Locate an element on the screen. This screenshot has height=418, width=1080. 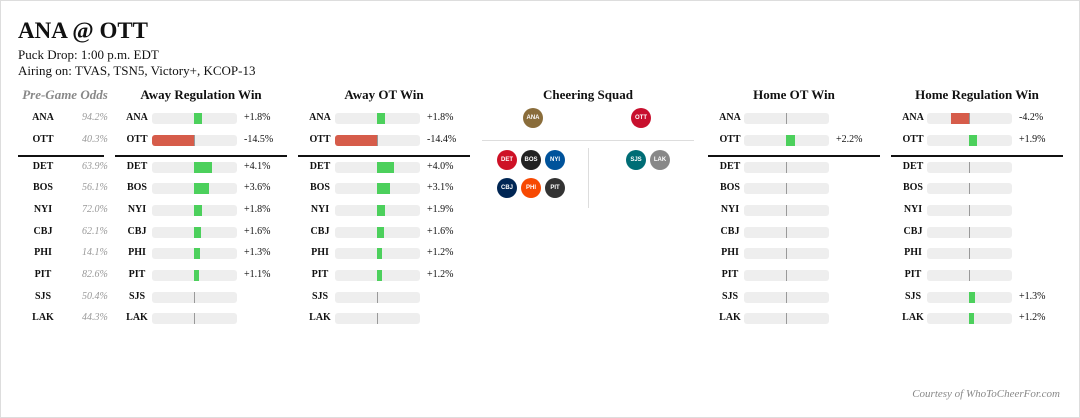
impact-value: +1.1% is located at coordinates (257, 274).